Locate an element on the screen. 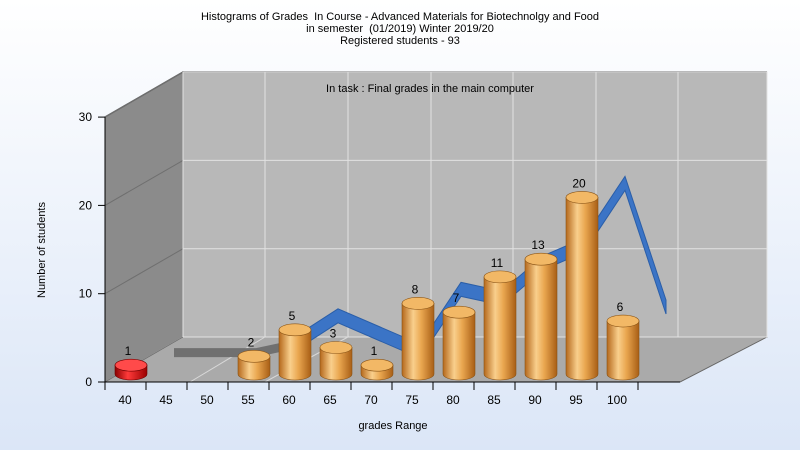 This screenshot has width=800, height=450. bar-value-label: 3 is located at coordinates (333, 334).